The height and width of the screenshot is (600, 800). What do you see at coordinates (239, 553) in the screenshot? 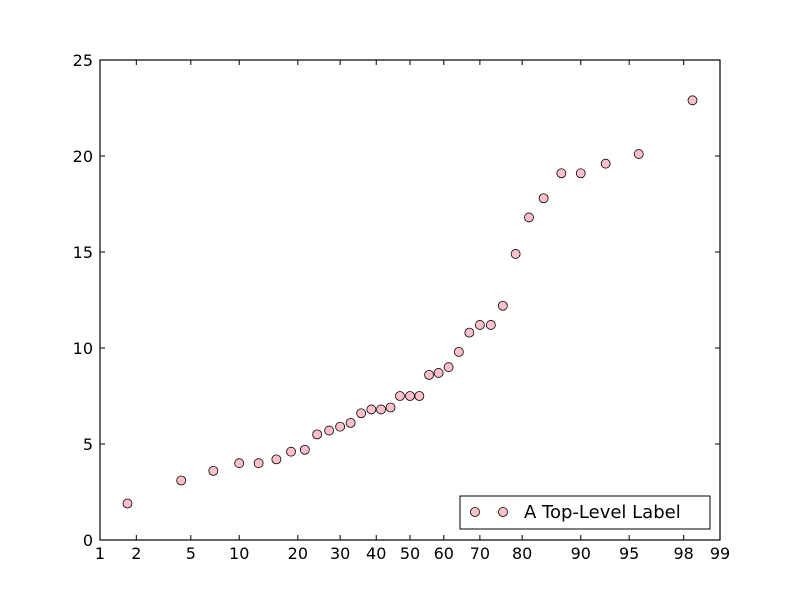
I see `x-tick-label: 10` at bounding box center [239, 553].